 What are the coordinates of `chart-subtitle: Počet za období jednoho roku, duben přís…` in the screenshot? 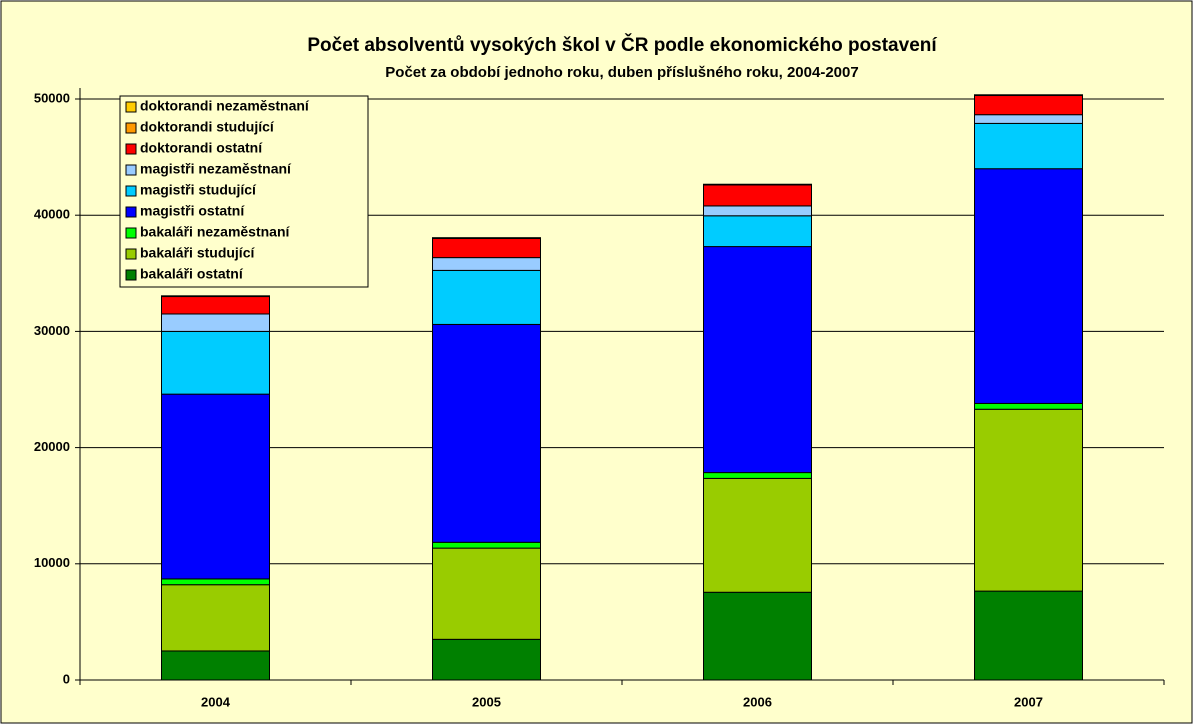 It's located at (621, 72).